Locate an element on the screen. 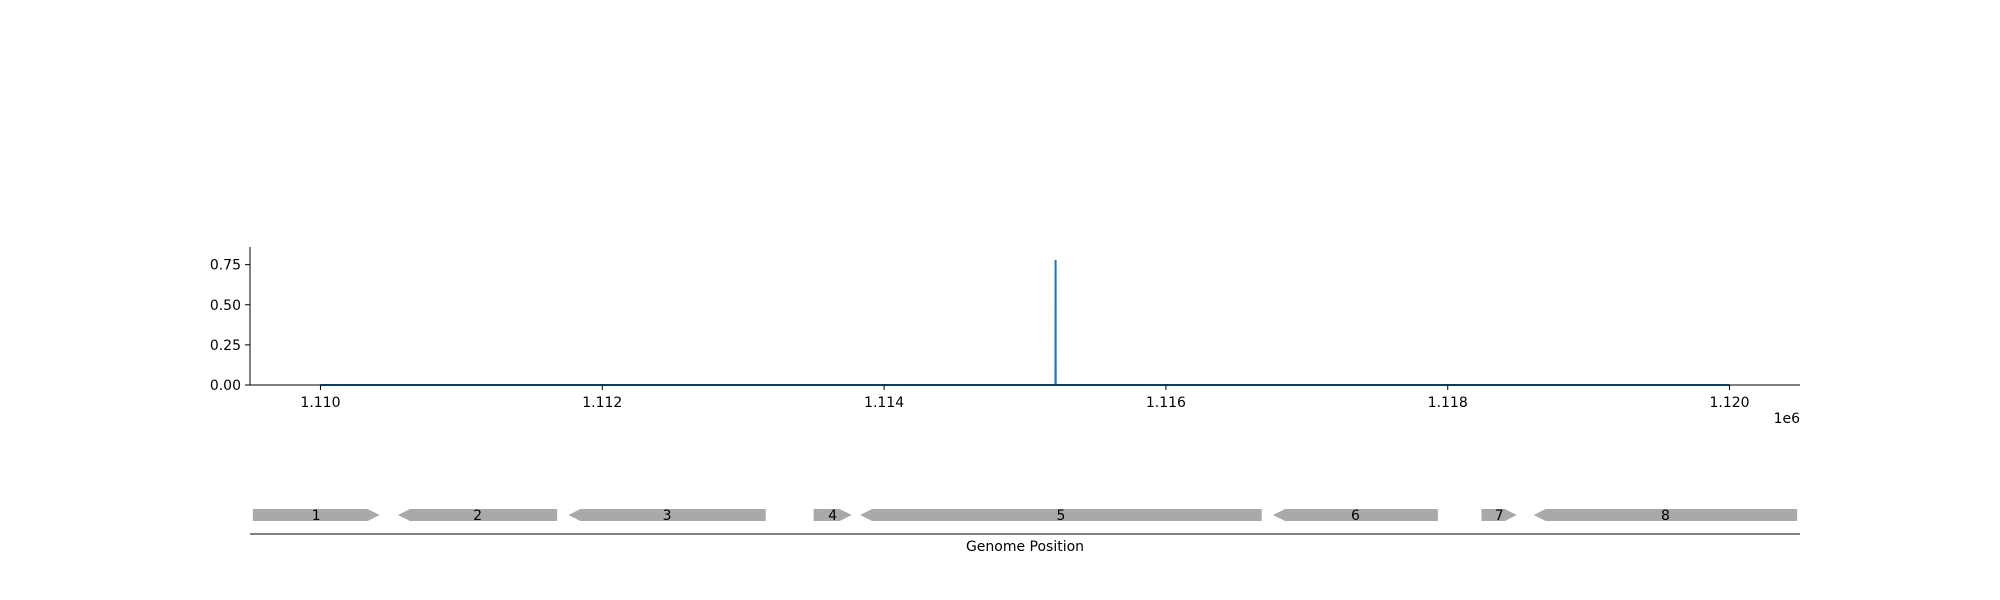  gene-label: 1 is located at coordinates (316, 516).